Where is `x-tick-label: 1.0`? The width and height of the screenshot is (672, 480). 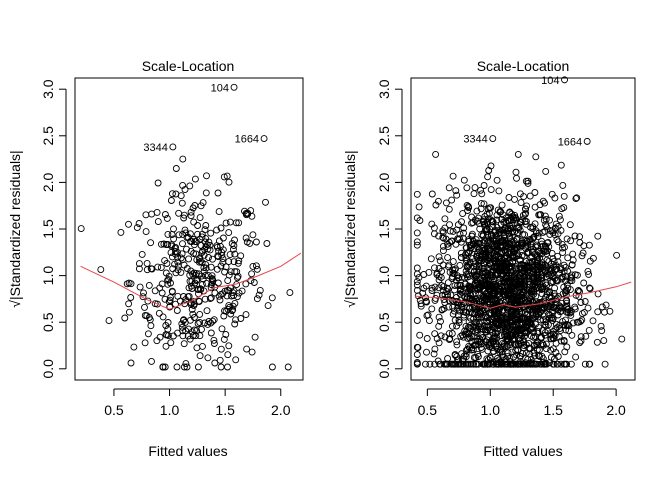 x-tick-label: 1.0 is located at coordinates (170, 410).